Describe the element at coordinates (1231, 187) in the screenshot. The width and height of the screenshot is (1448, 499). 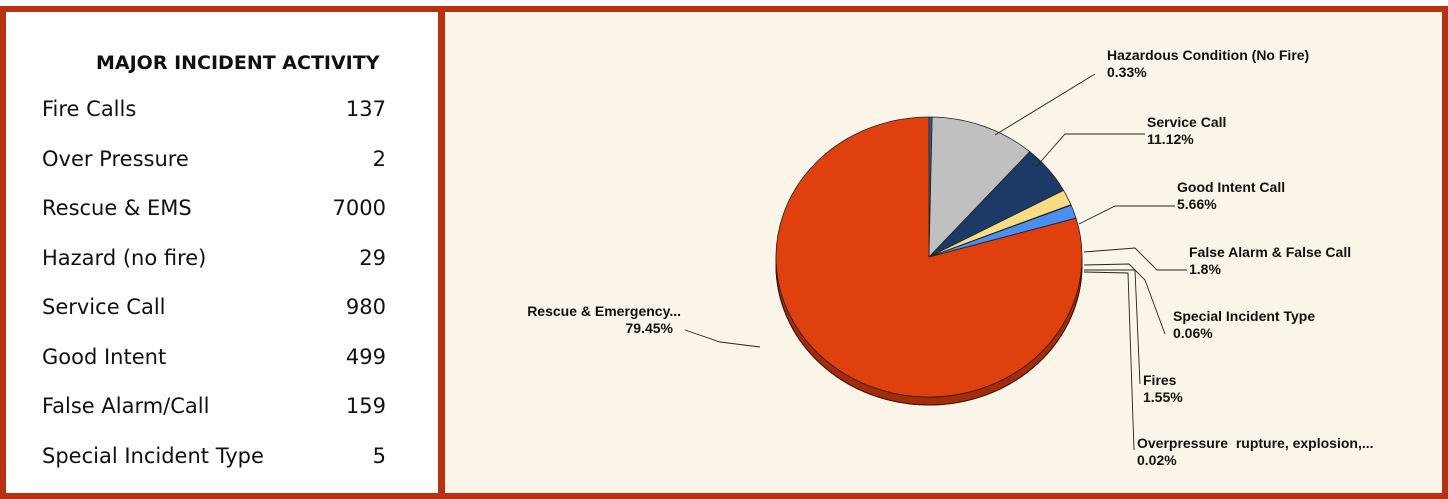
I see `slice-name-label: Good Intent Call` at that location.